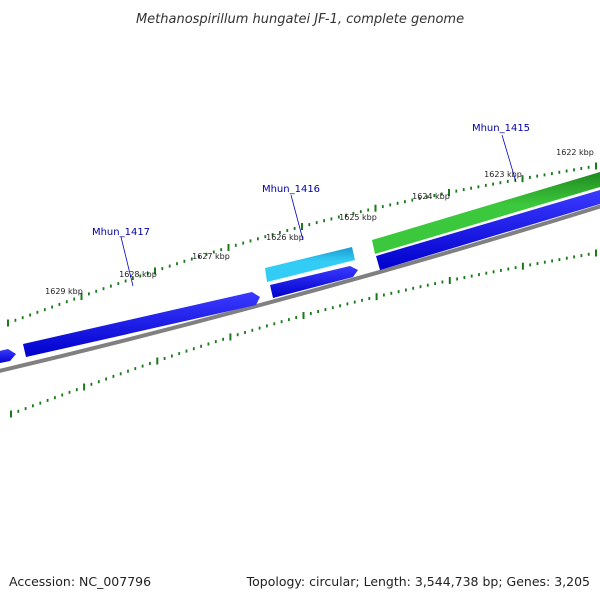 This screenshot has width=600, height=600. I want to click on gene-label-mhun-1416: Mhun_1416, so click(291, 189).